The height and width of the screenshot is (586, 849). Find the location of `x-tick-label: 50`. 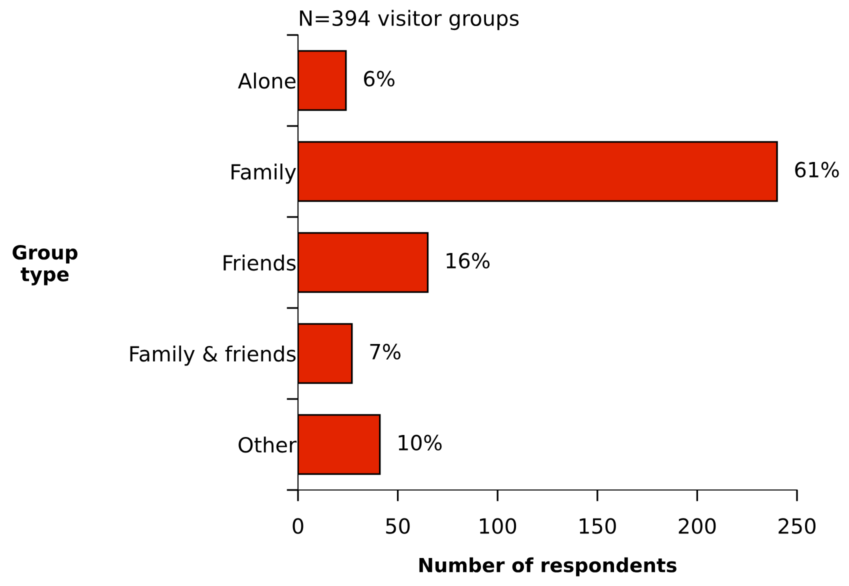

x-tick-label: 50 is located at coordinates (398, 526).